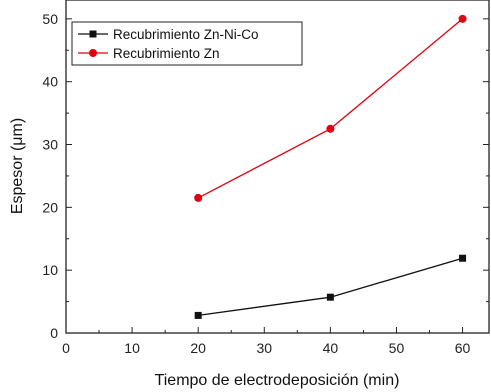 Image resolution: width=491 pixels, height=392 pixels. What do you see at coordinates (50, 270) in the screenshot?
I see `y-tick-label: 10` at bounding box center [50, 270].